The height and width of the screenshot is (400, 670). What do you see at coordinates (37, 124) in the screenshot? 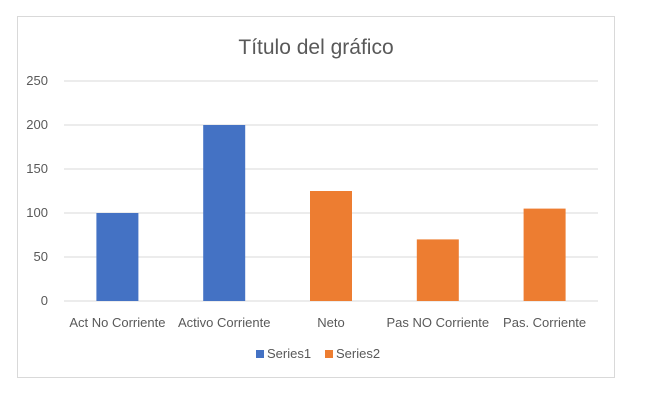
I see `y-tick-label: 200` at bounding box center [37, 124].